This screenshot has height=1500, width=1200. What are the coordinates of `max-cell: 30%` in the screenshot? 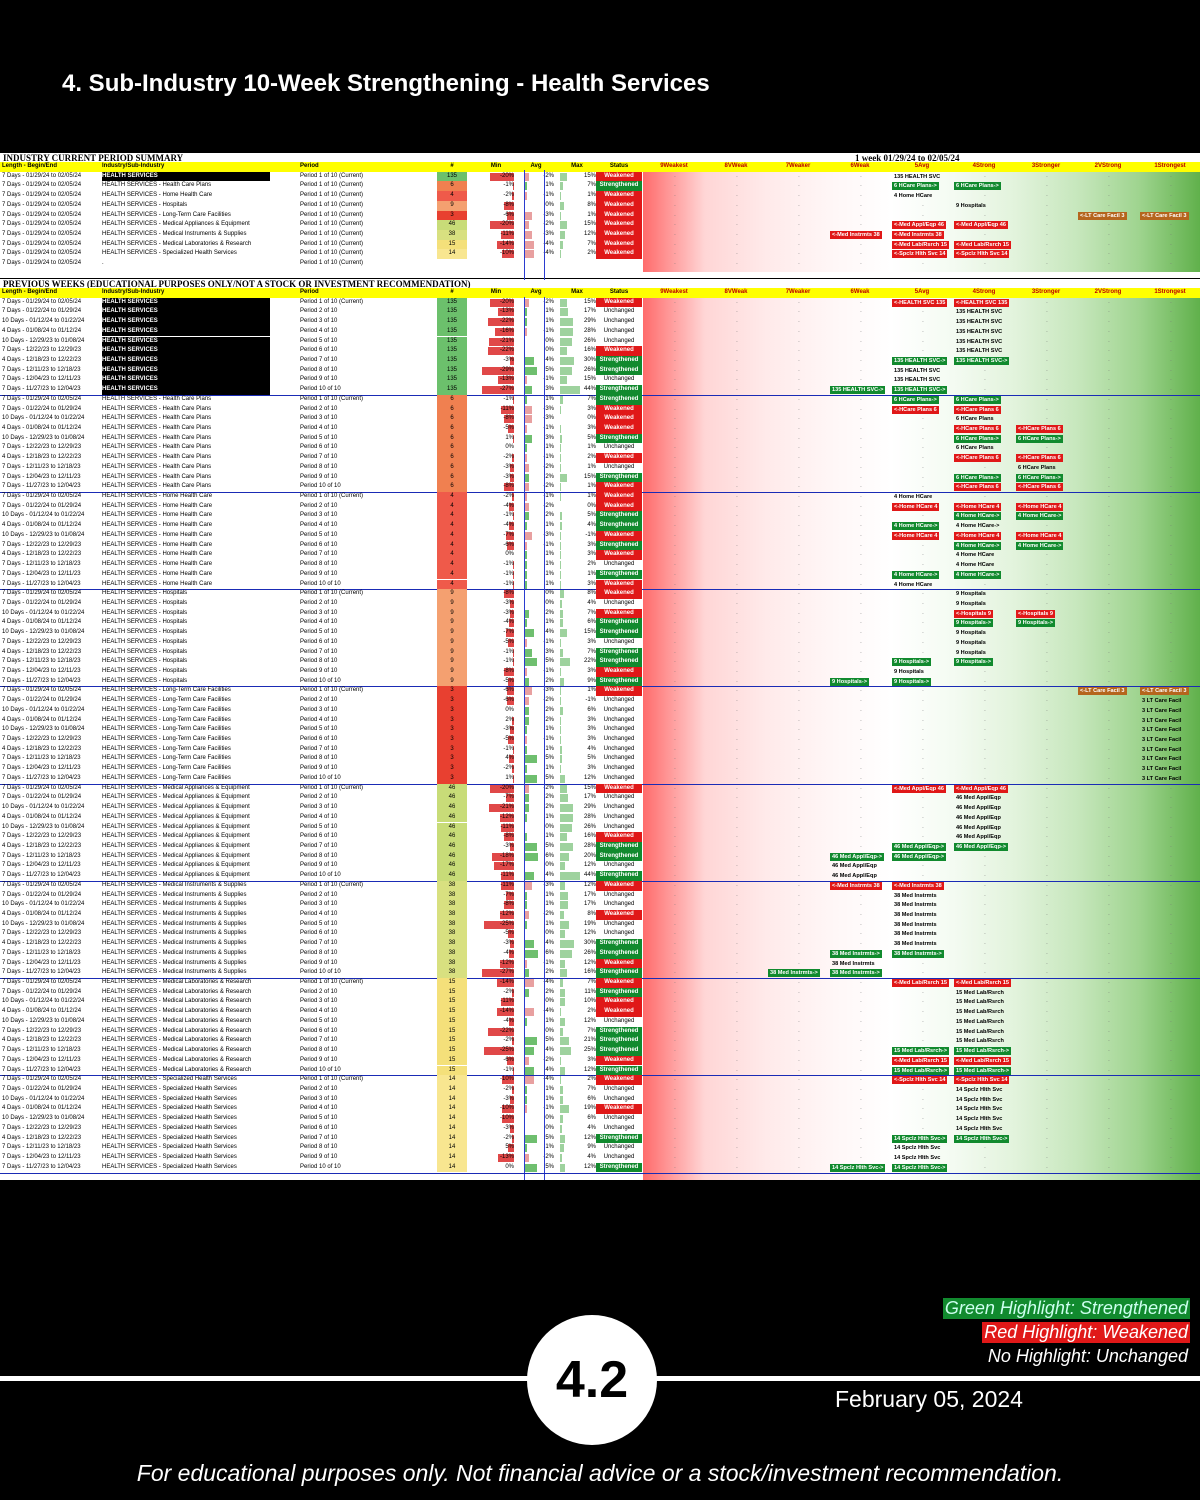 It's located at (589, 359).